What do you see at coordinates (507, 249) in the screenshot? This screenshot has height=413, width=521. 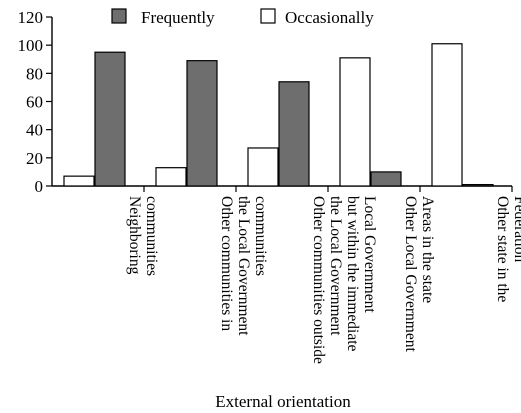 I see `category-label-5: Other state in theFederation` at bounding box center [507, 249].